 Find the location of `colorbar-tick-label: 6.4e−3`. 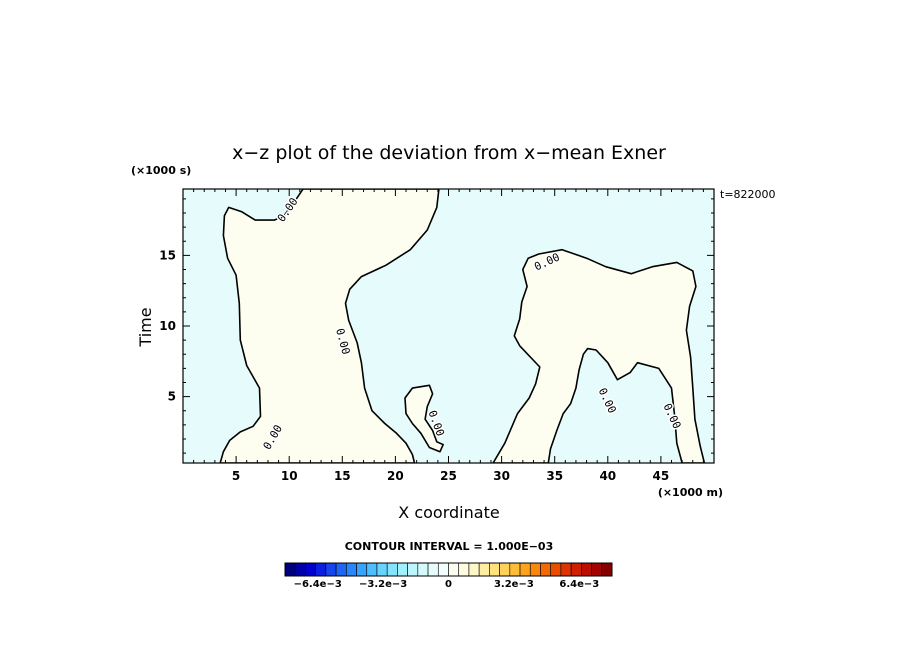

colorbar-tick-label: 6.4e−3 is located at coordinates (579, 584).